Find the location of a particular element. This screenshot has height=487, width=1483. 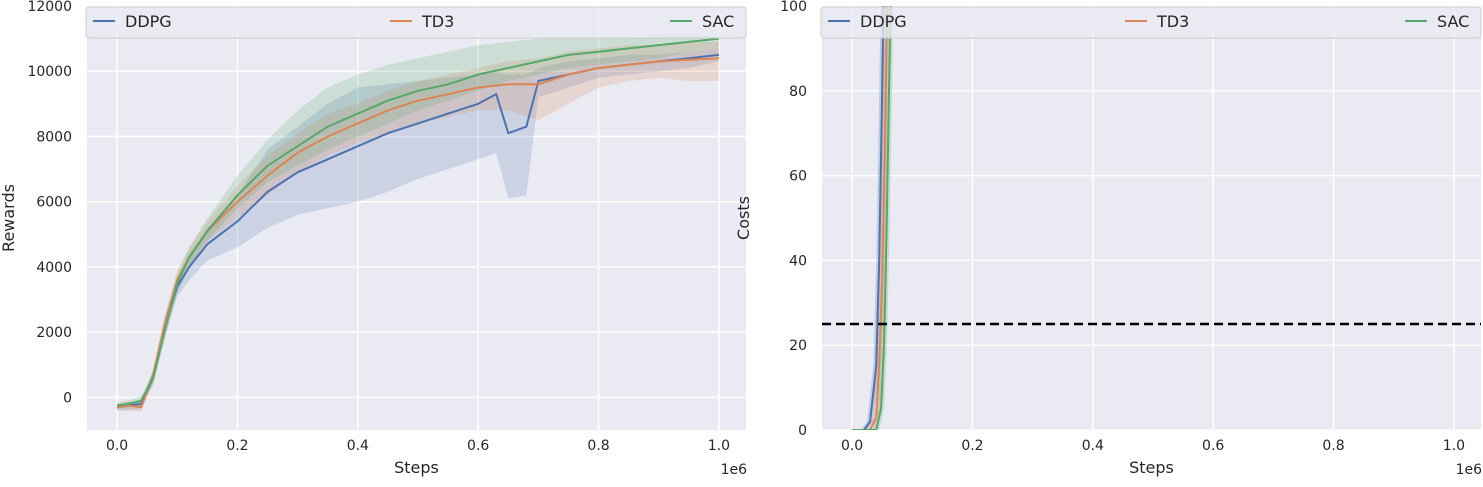

y-axis-label: Rewards is located at coordinates (9, 218).